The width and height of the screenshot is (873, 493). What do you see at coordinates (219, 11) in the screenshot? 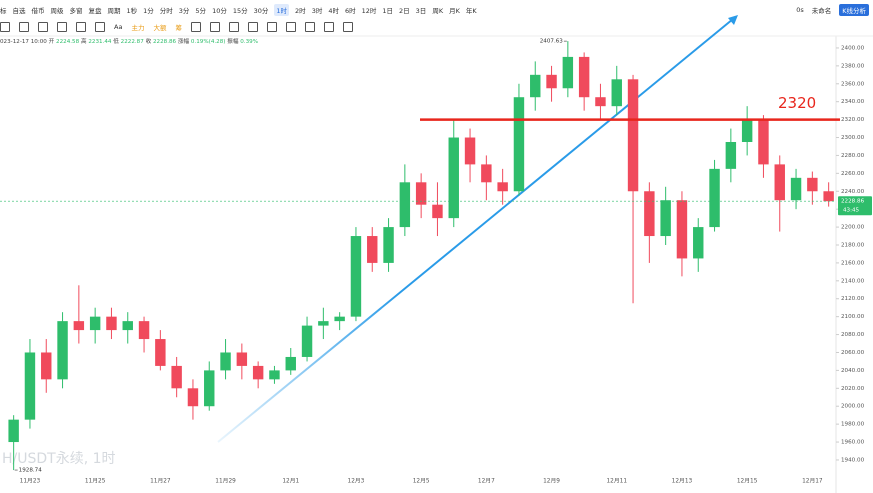
I see `interval-button: 10分` at bounding box center [219, 11].